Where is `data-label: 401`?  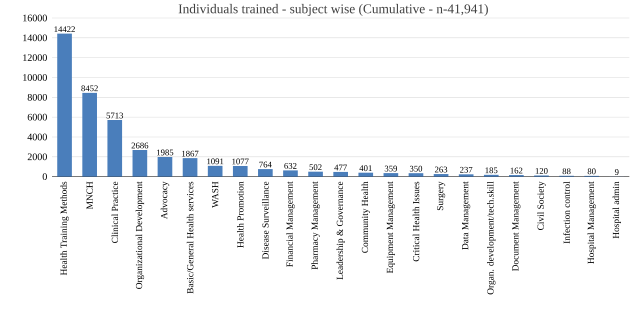 data-label: 401 is located at coordinates (365, 168).